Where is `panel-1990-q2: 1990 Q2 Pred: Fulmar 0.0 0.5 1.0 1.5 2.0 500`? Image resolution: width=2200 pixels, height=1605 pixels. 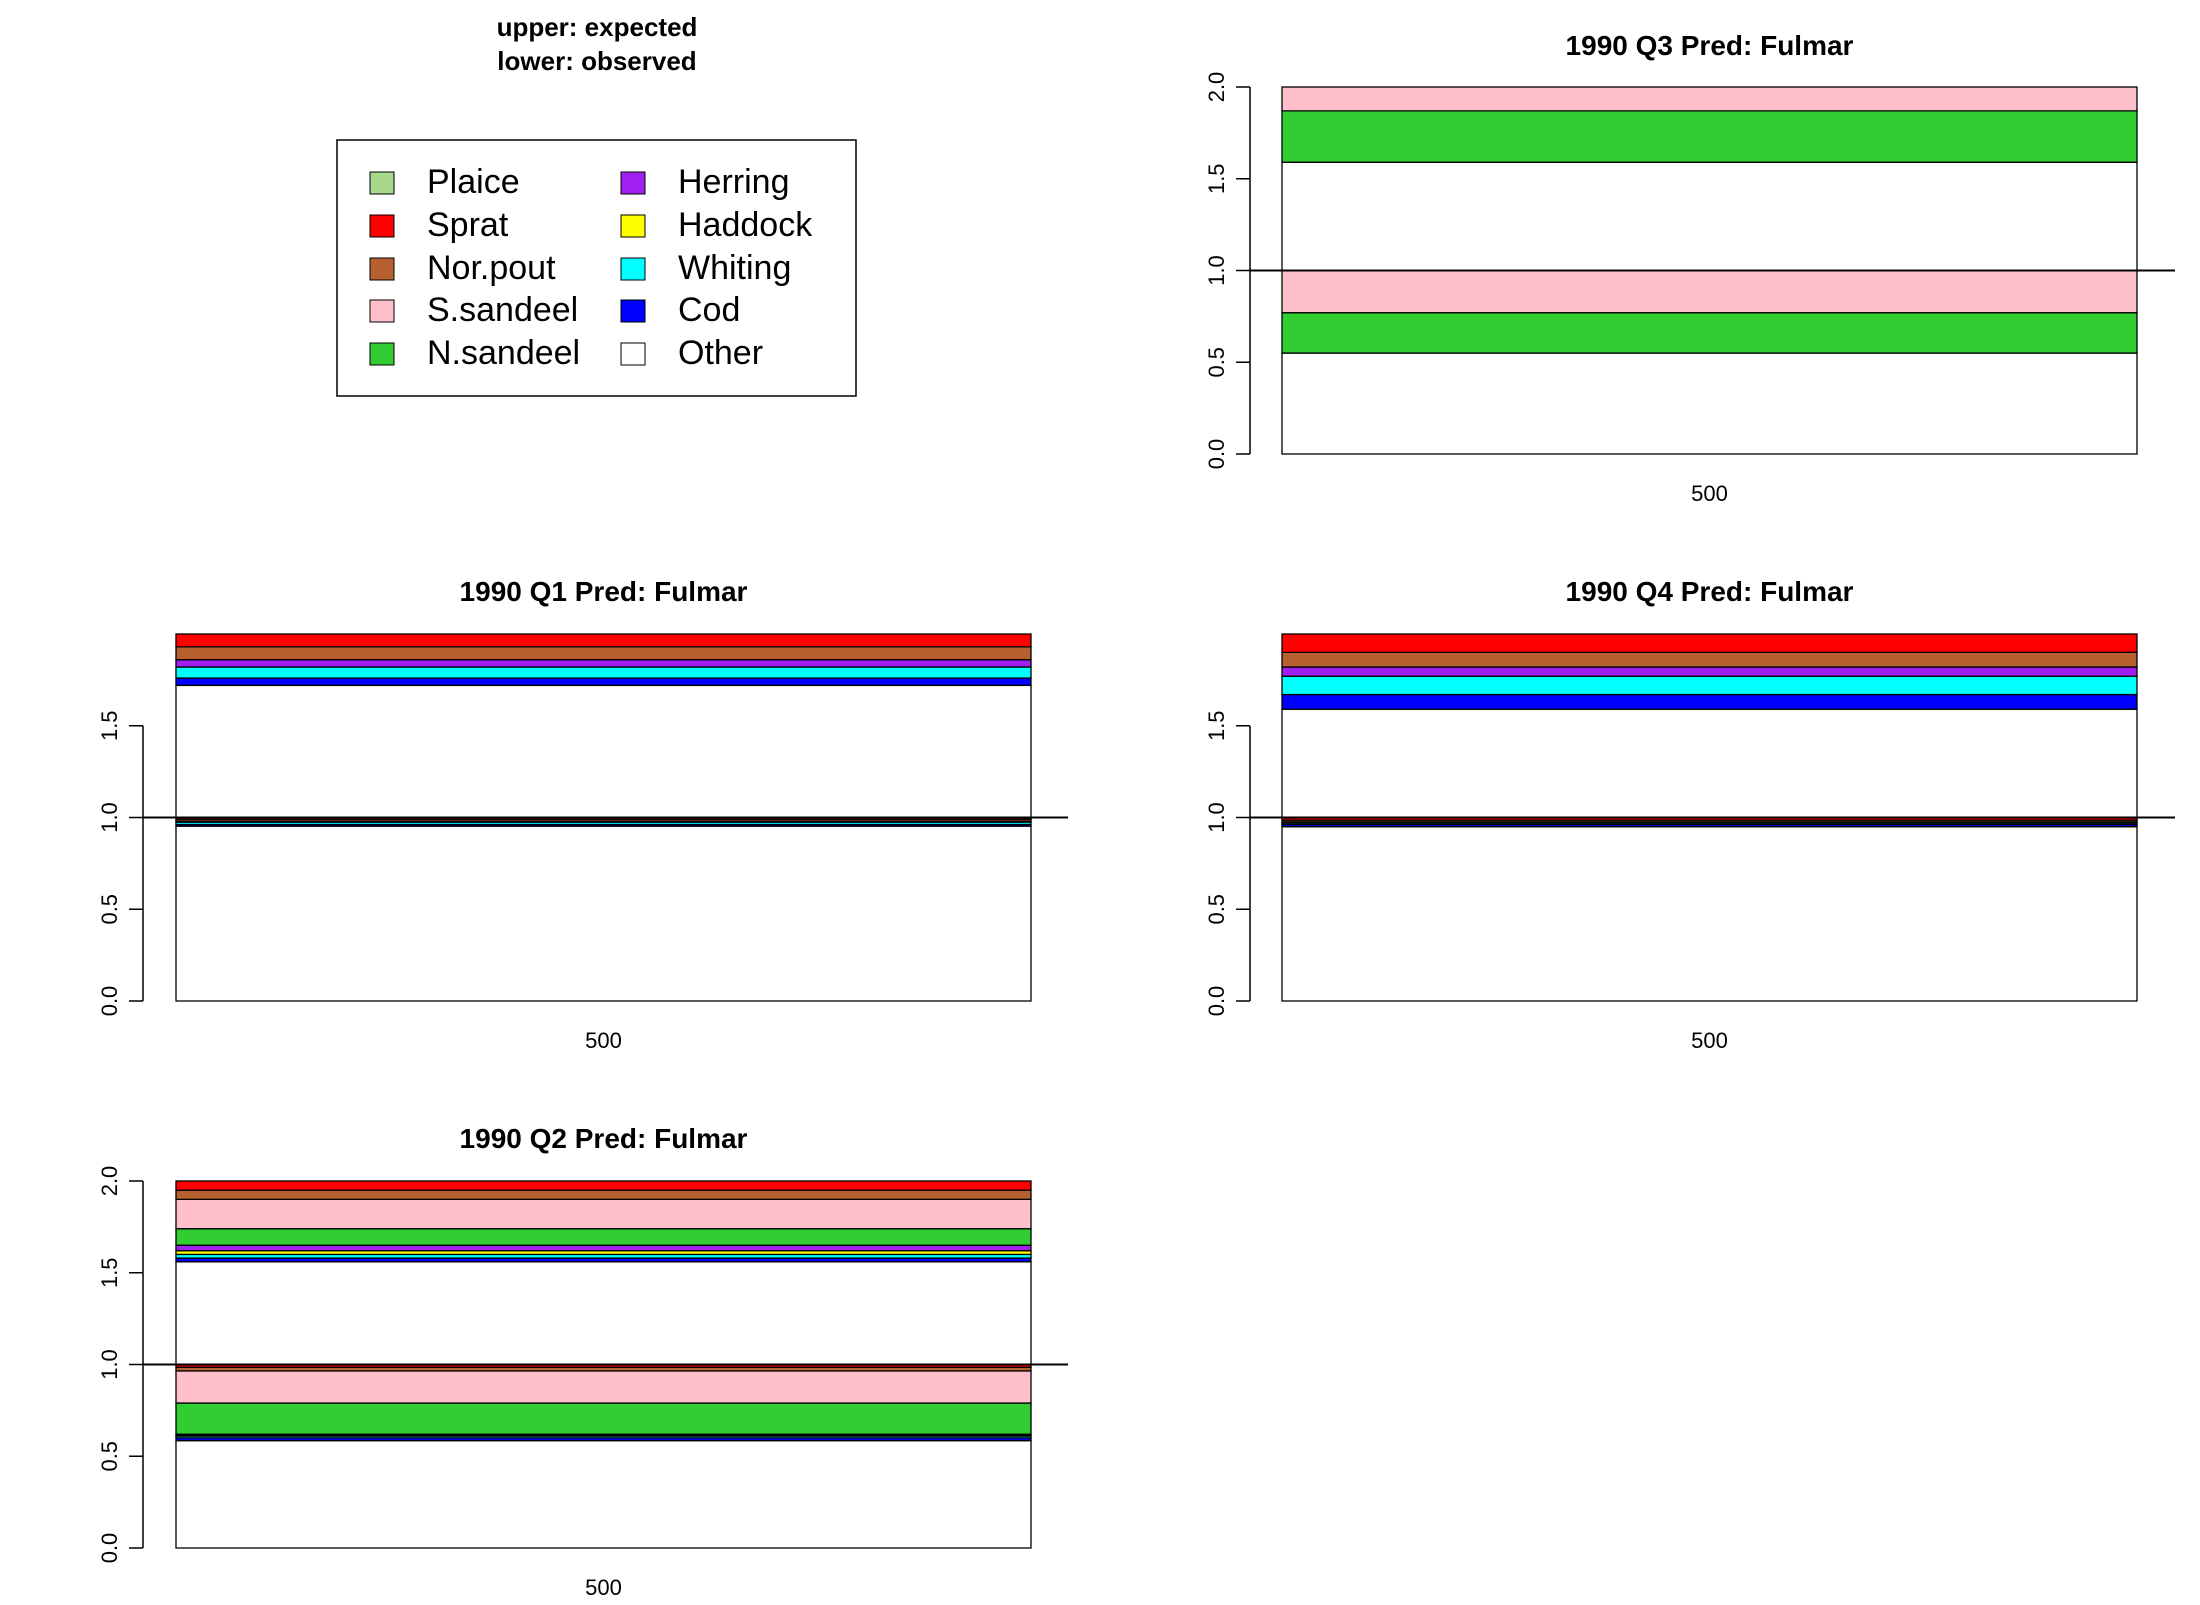
panel-1990-q2: 1990 Q2 Pred: Fulmar 0.0 0.5 1.0 1.5 2.0 500 is located at coordinates (582, 1361).